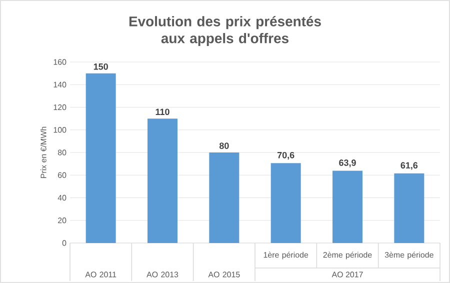 Image resolution: width=450 pixels, height=283 pixels. What do you see at coordinates (101, 66) in the screenshot?
I see `data-label: 150` at bounding box center [101, 66].